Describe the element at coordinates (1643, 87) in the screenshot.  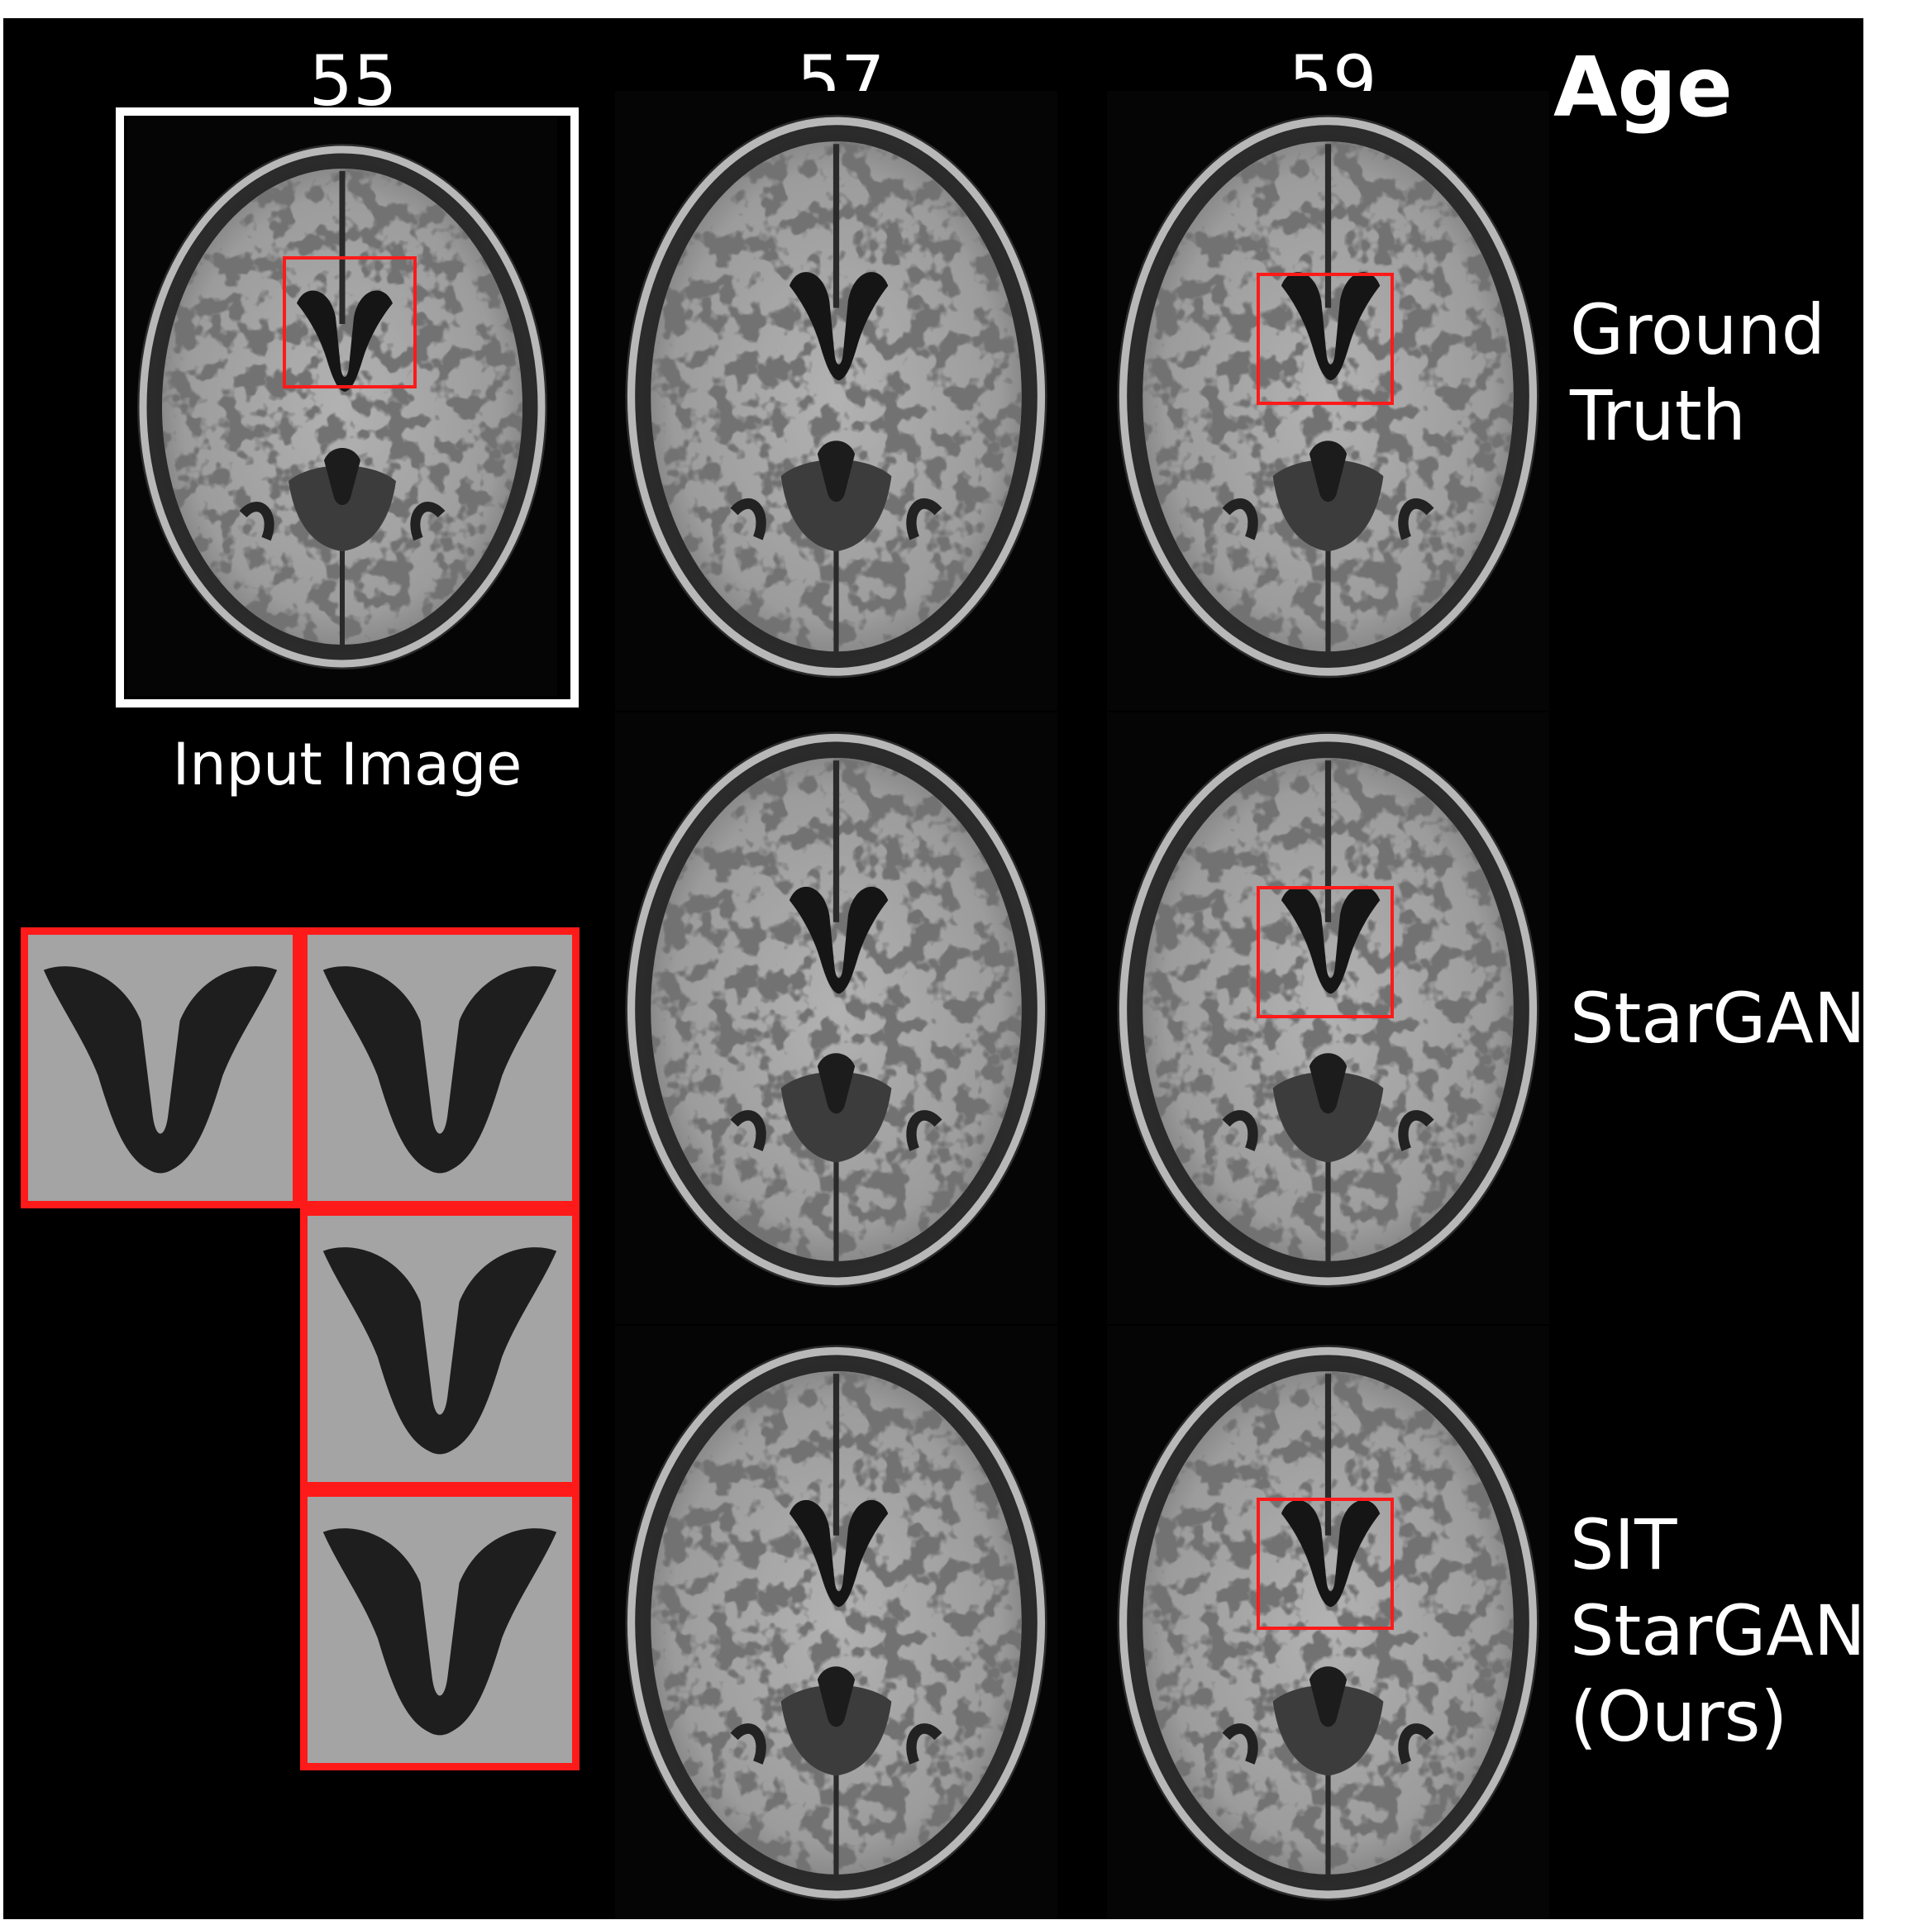
I see `axis-title-age: Age` at that location.